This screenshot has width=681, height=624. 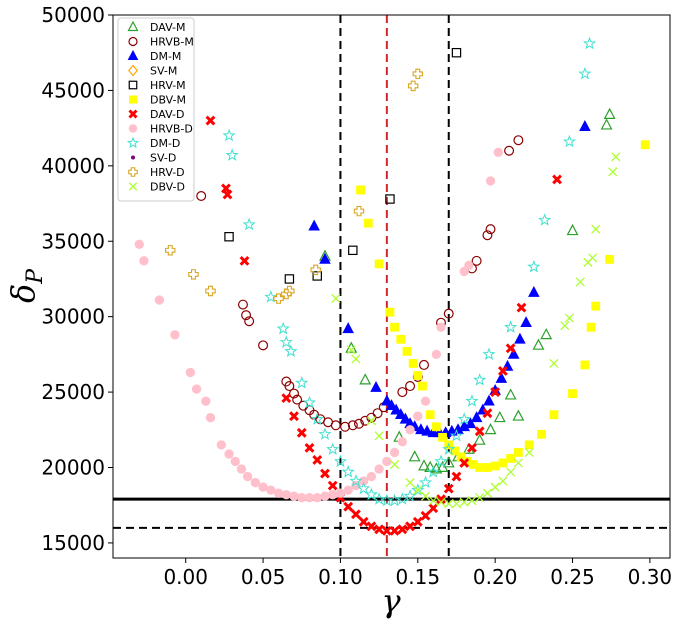 What do you see at coordinates (163, 71) in the screenshot?
I see `legend-label: SV-M` at bounding box center [163, 71].